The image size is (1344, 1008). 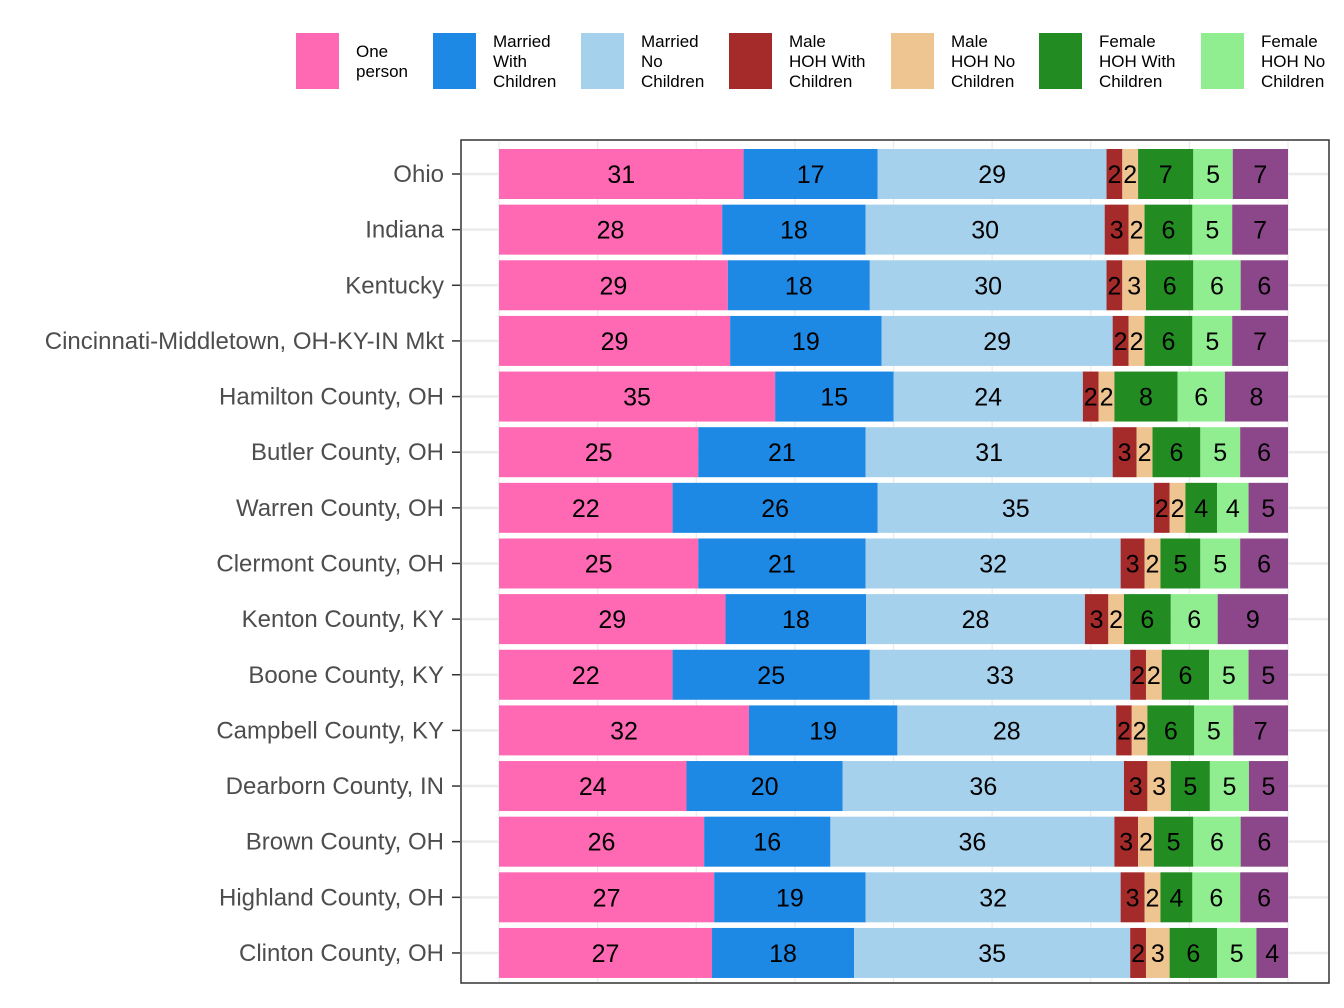 I want to click on bar-value-label: 4, so click(x=1176, y=898).